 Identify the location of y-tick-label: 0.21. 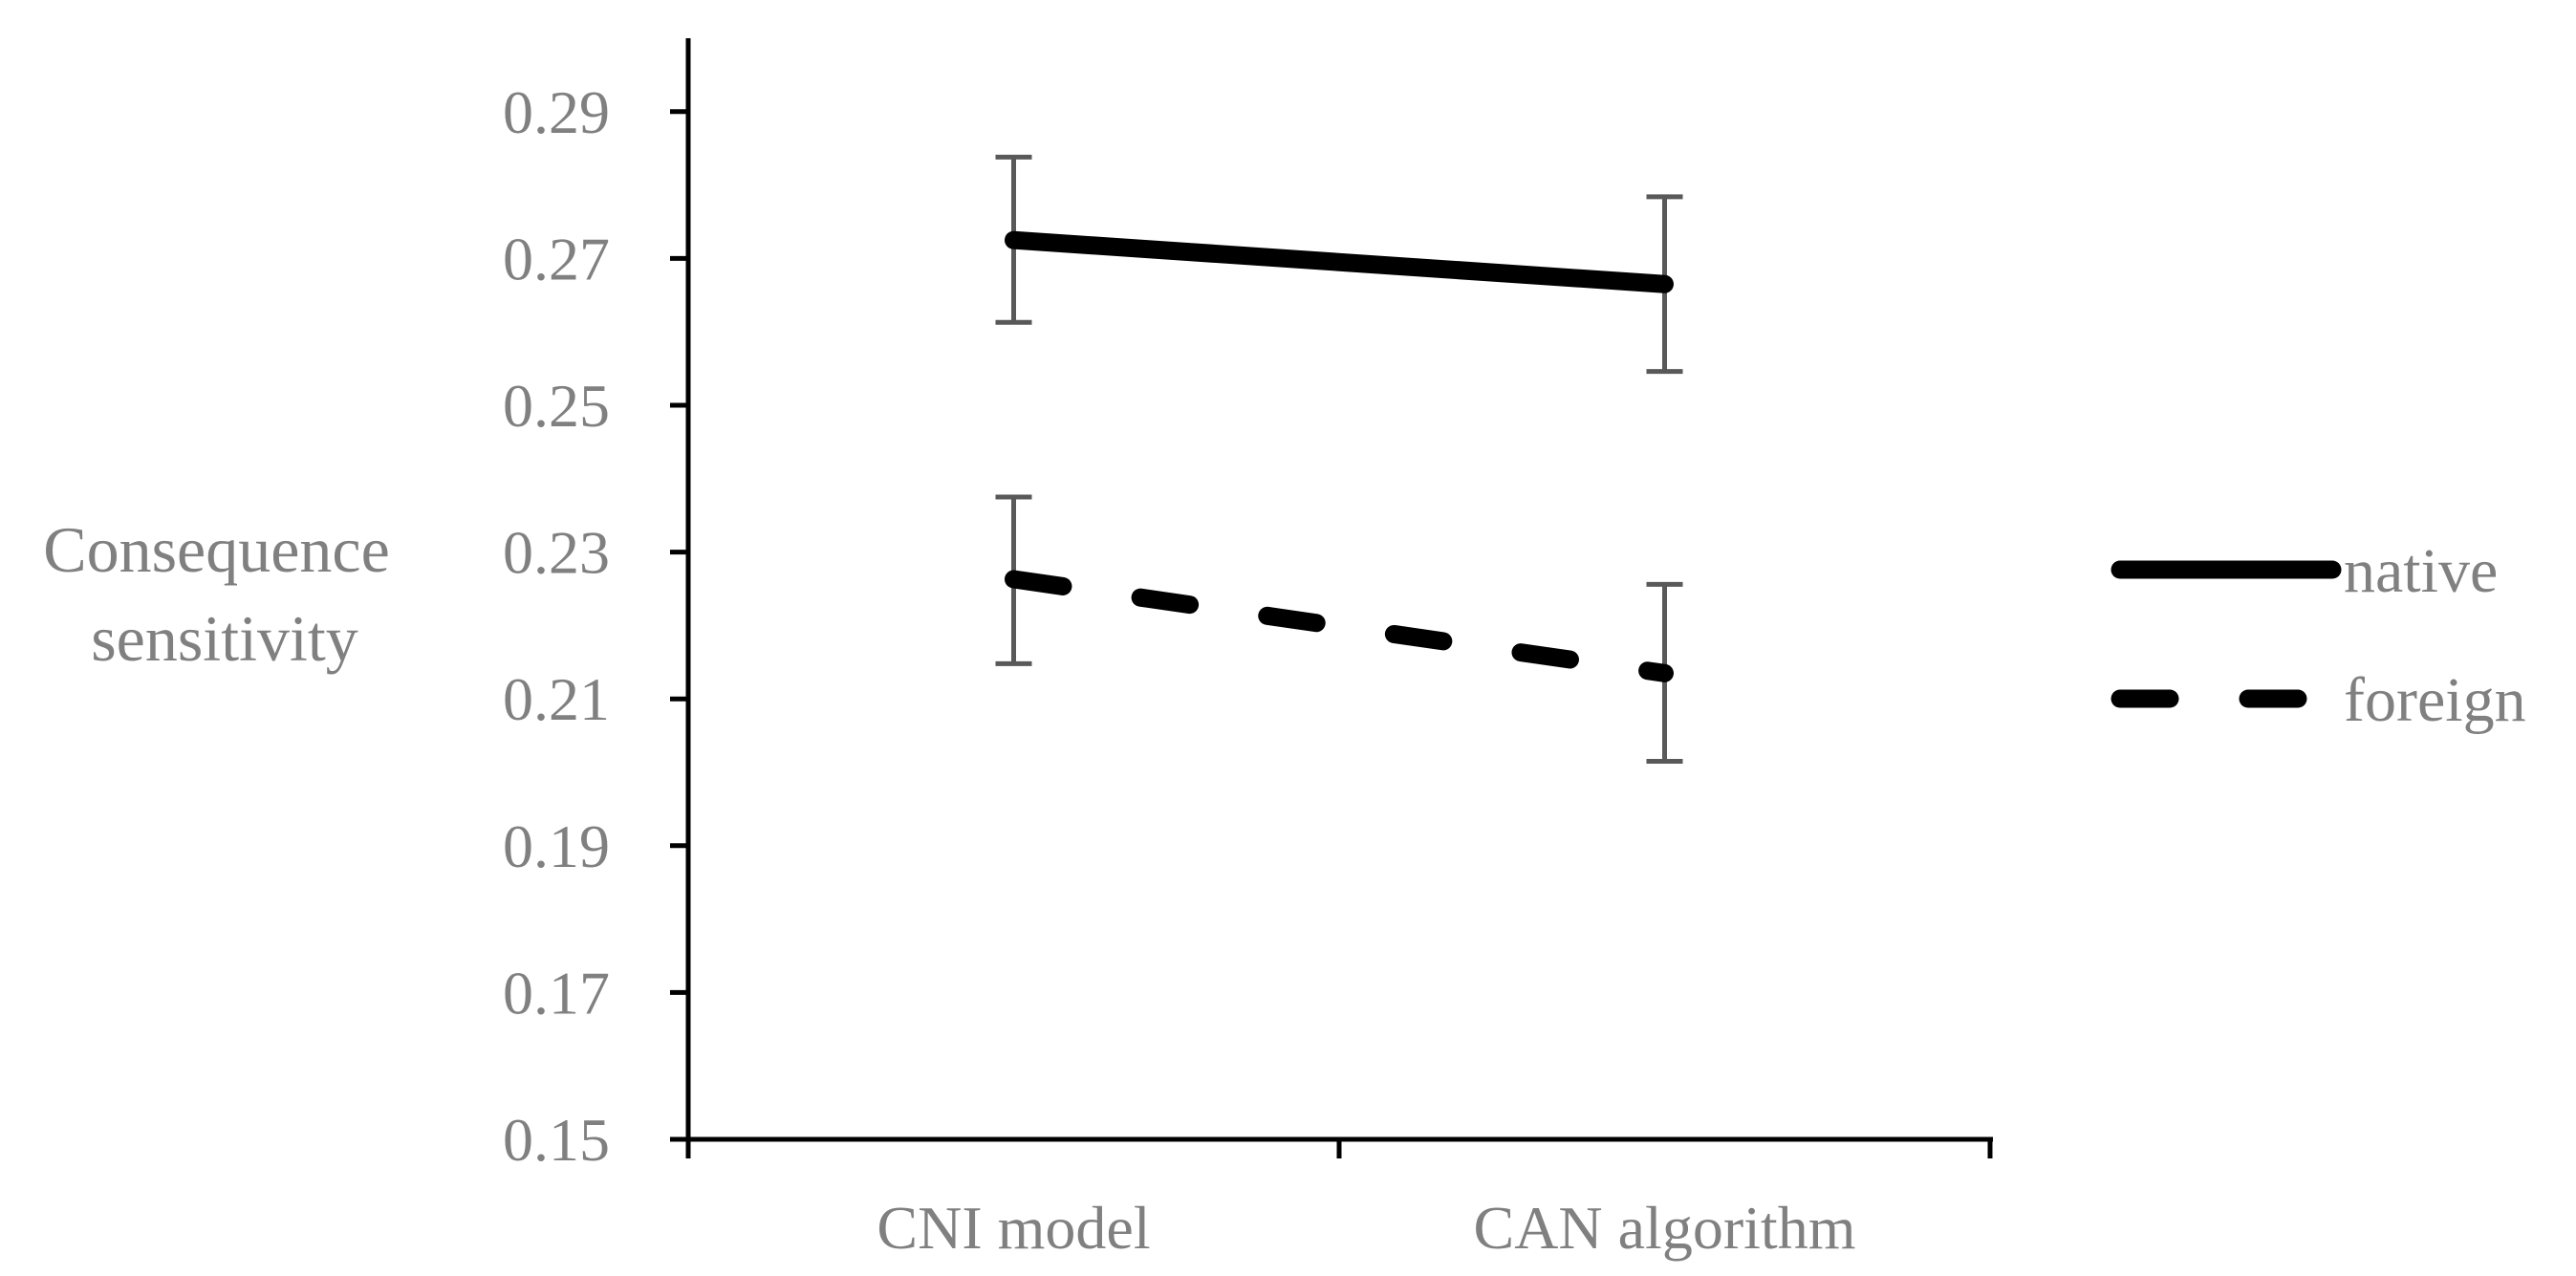
(556, 699).